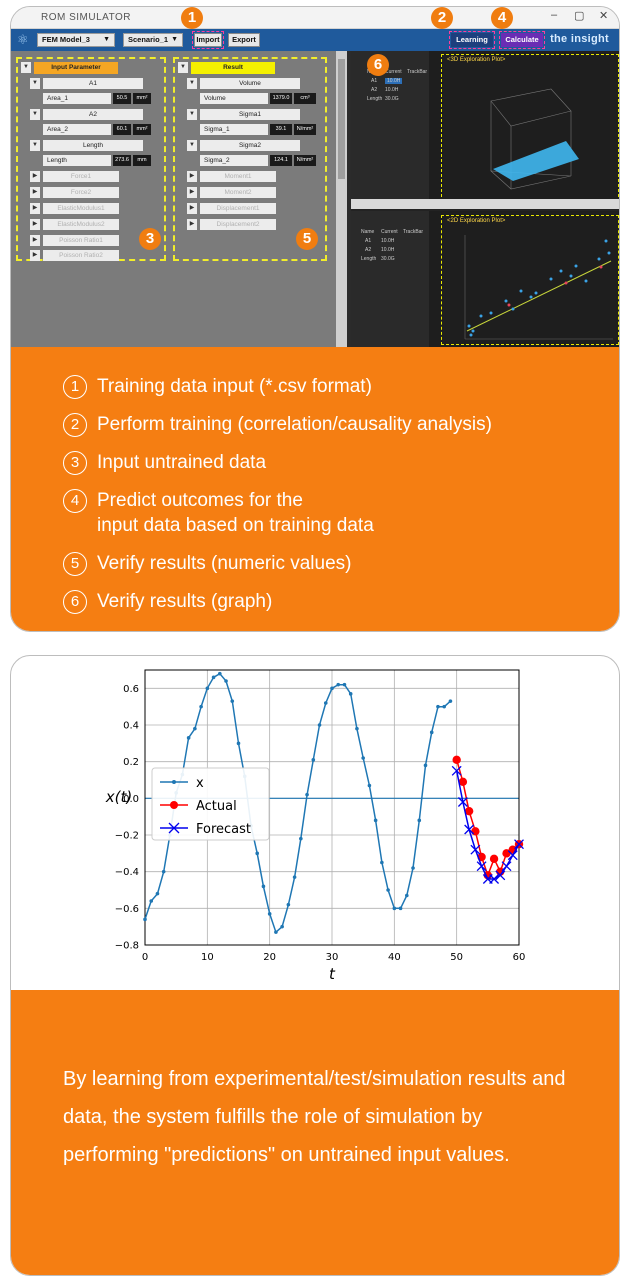  What do you see at coordinates (394, 957) in the screenshot?
I see `x-tick-label: 40` at bounding box center [394, 957].